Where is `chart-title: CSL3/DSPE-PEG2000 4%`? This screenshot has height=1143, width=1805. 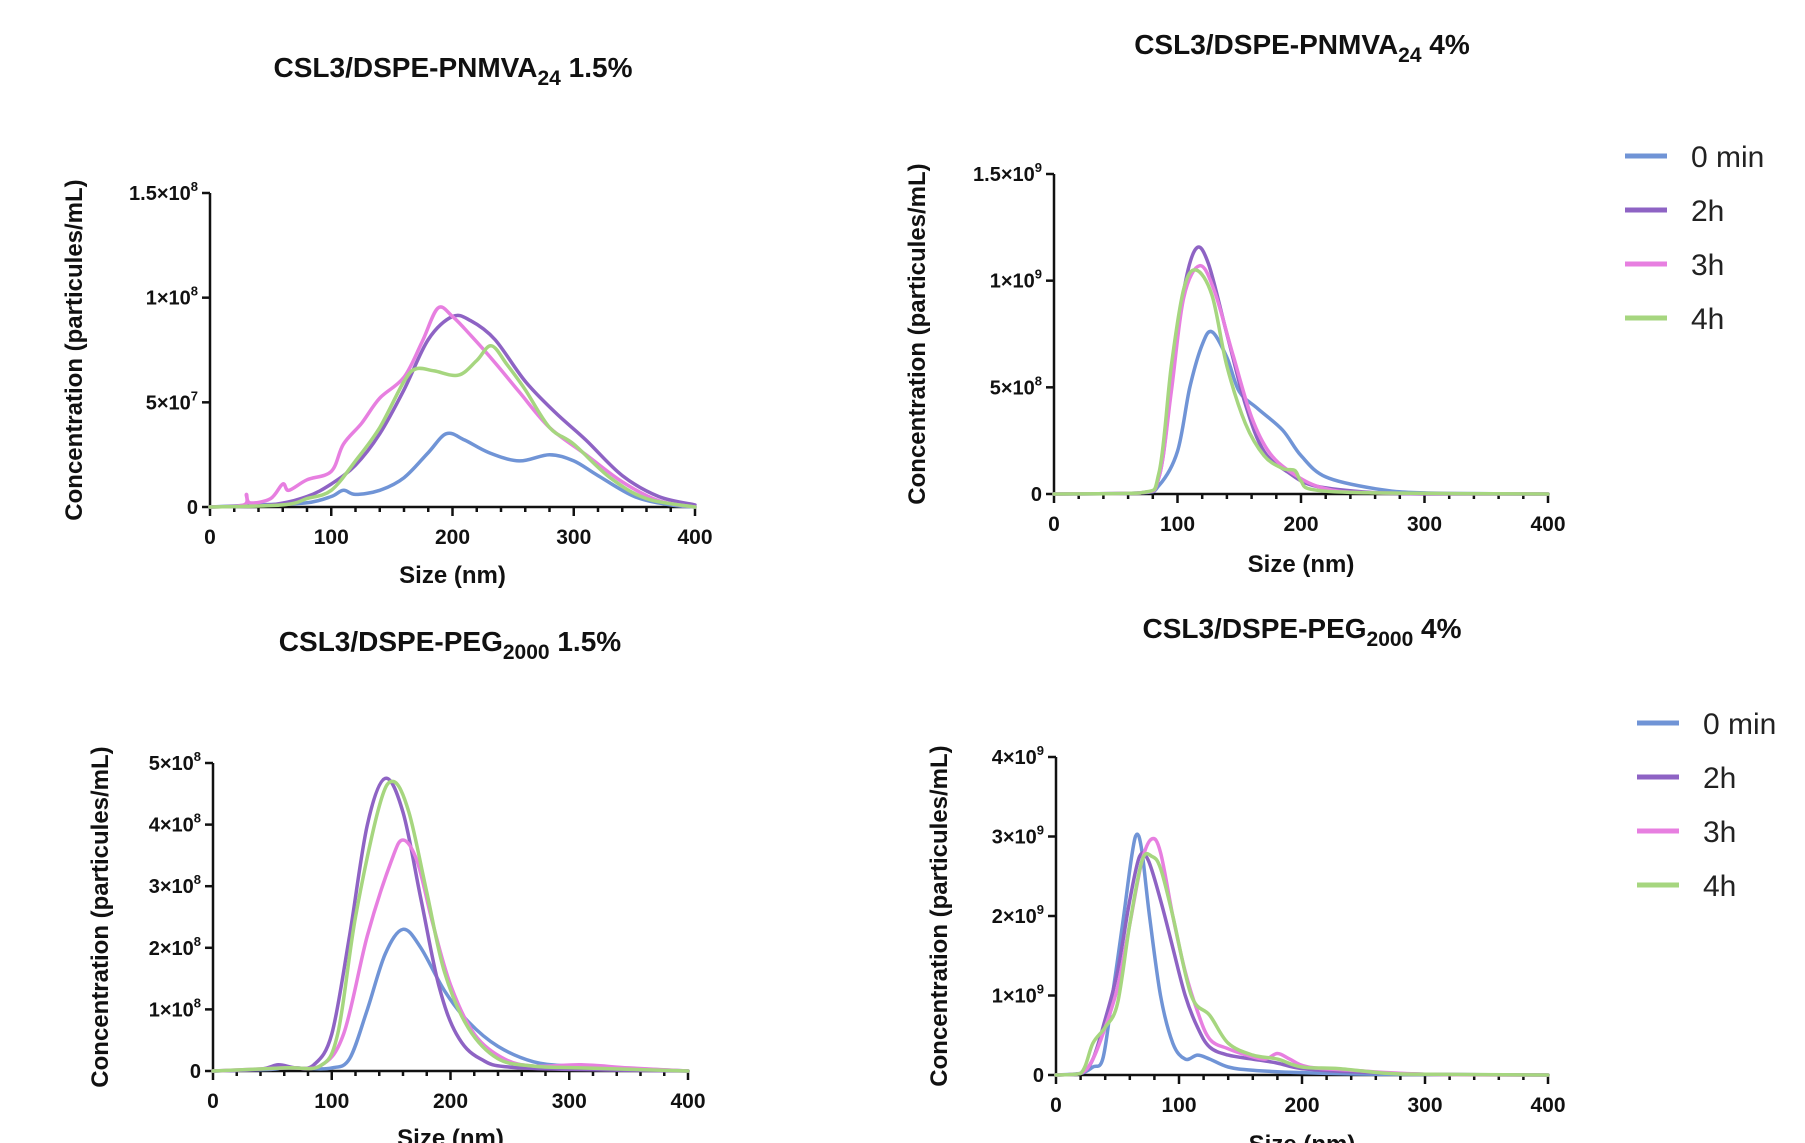 chart-title: CSL3/DSPE-PEG2000 4% is located at coordinates (1301, 632).